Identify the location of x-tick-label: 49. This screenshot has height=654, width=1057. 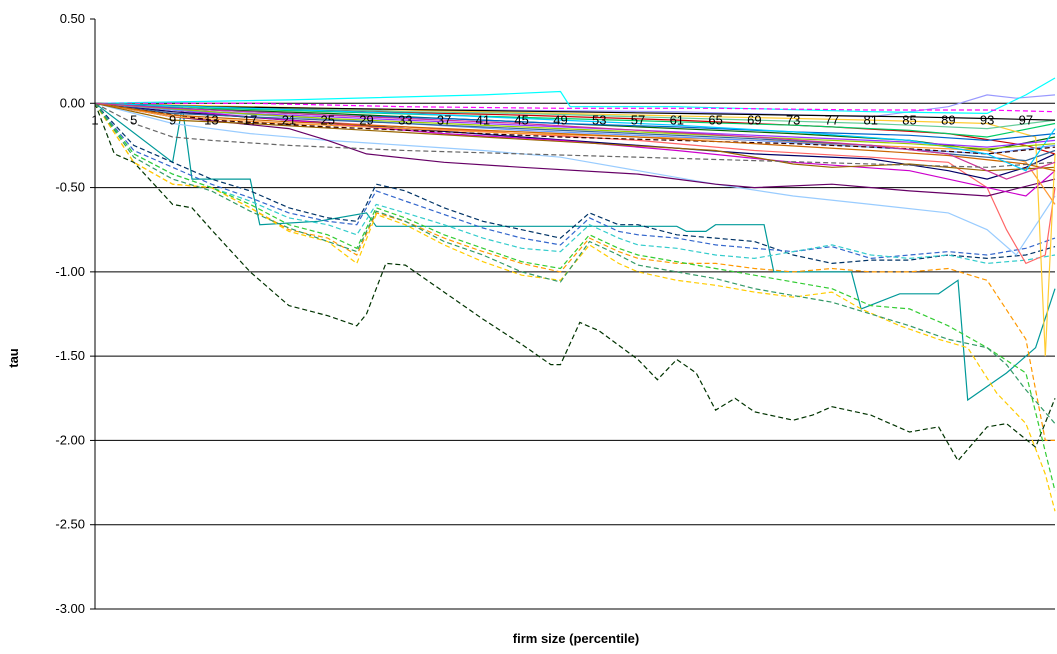
(560, 119).